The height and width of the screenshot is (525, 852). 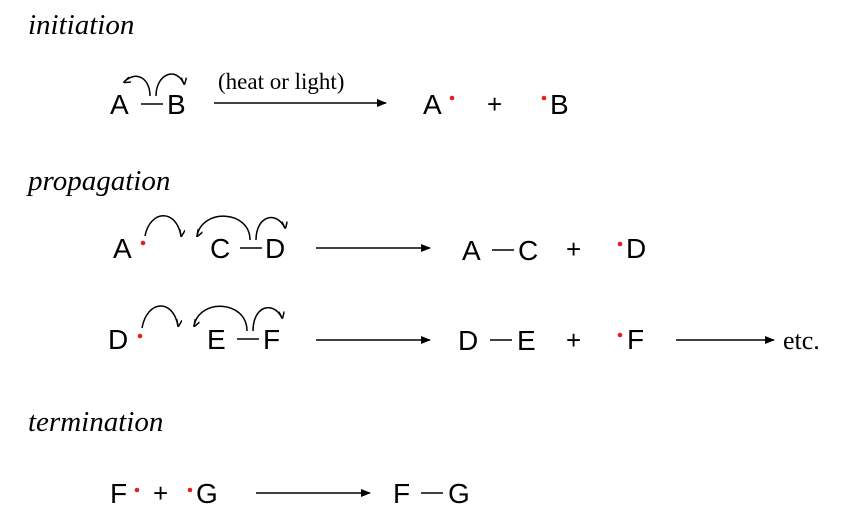 What do you see at coordinates (468, 340) in the screenshot?
I see `propagation-step2-product-d: D` at bounding box center [468, 340].